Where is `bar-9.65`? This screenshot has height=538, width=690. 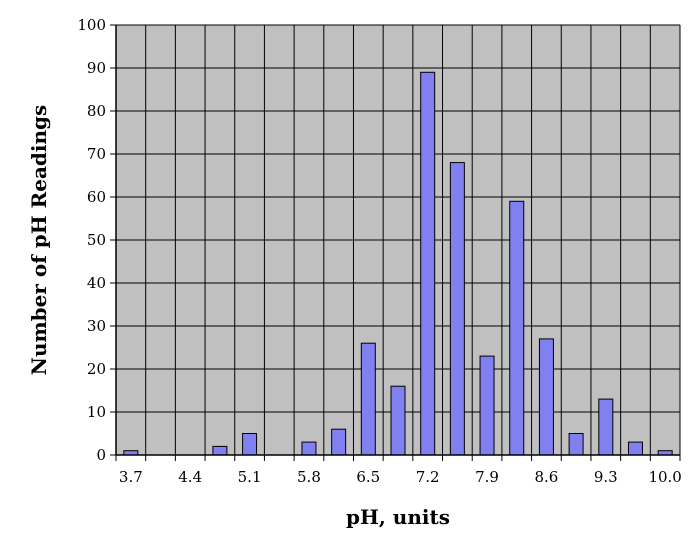 bar-9.65 is located at coordinates (635, 448).